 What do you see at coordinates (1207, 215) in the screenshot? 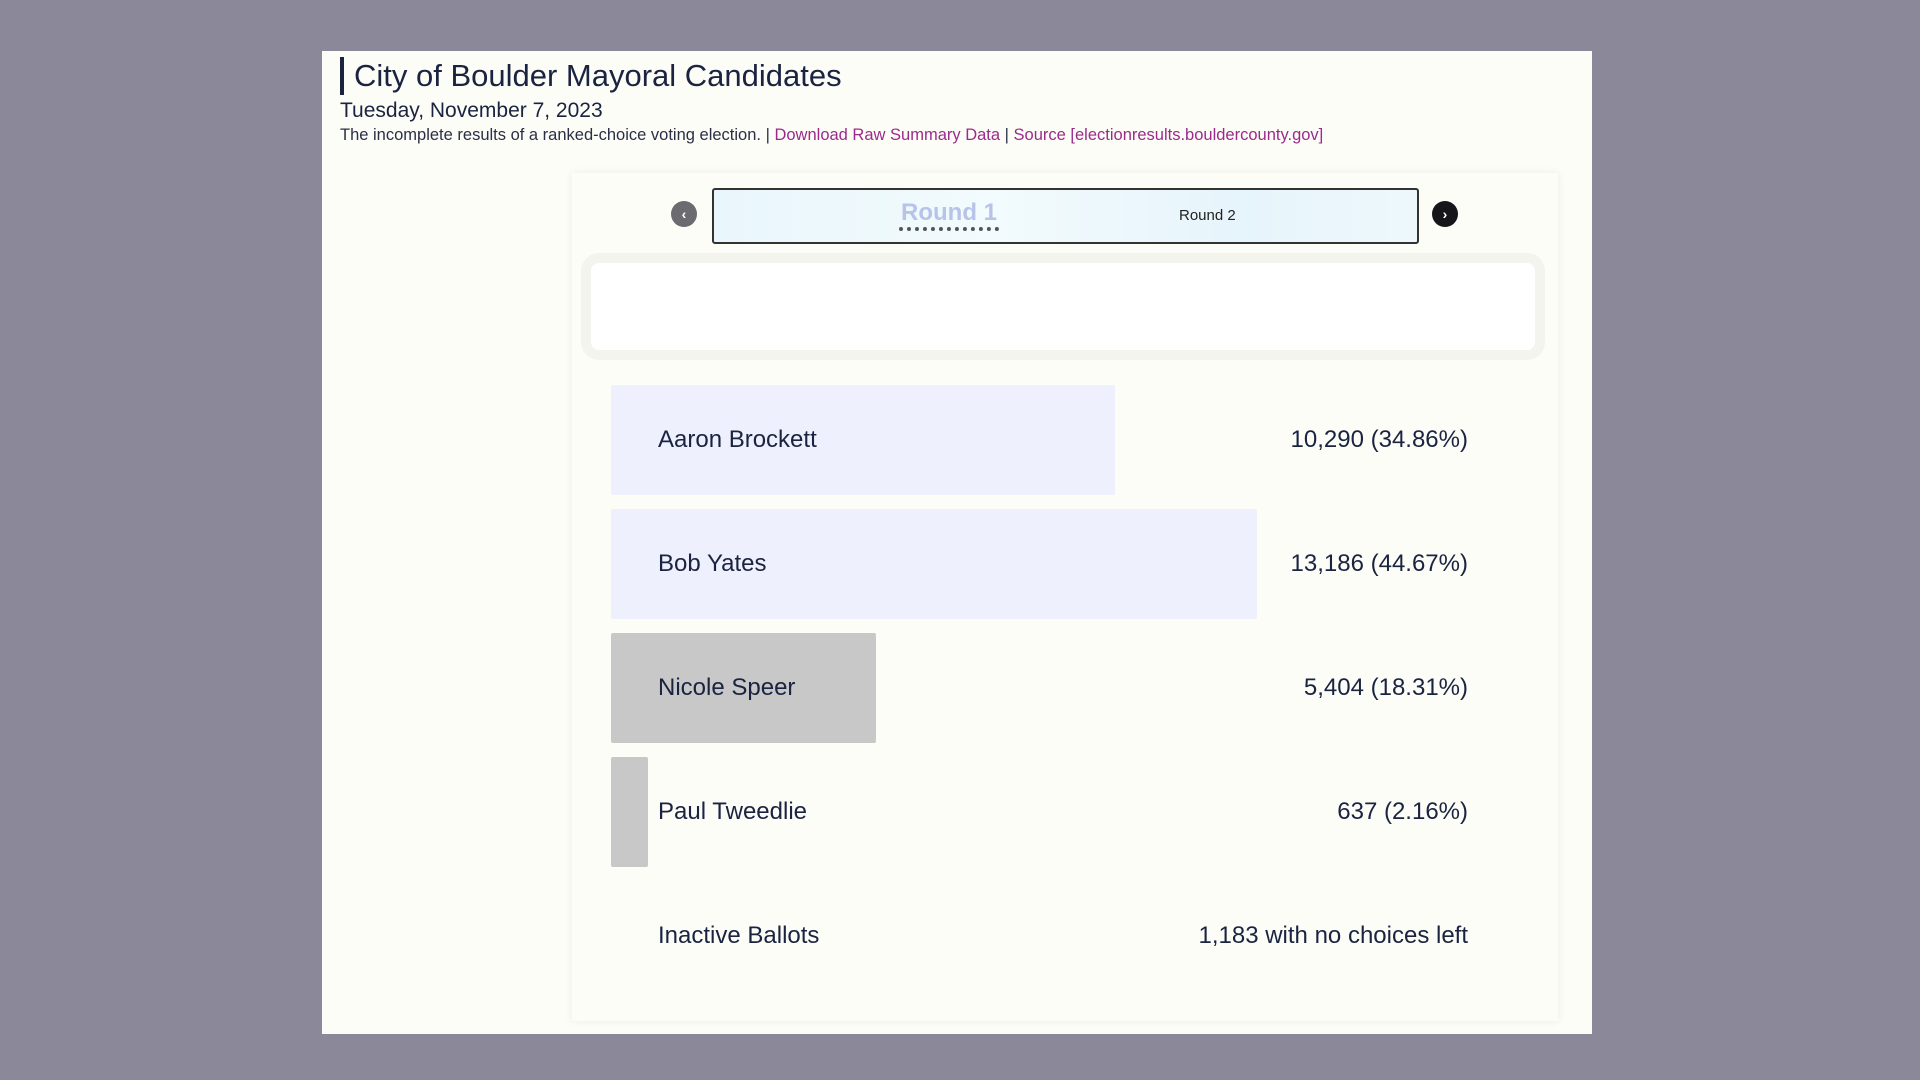
I see `tab-round-2: Round 2` at bounding box center [1207, 215].